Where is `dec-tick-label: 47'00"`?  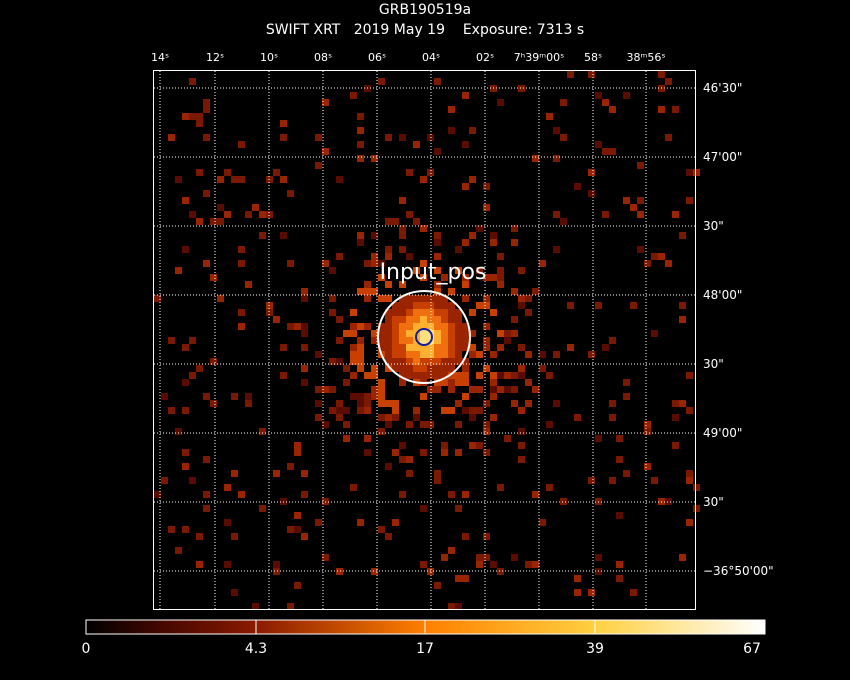
dec-tick-label: 47'00" is located at coordinates (723, 157).